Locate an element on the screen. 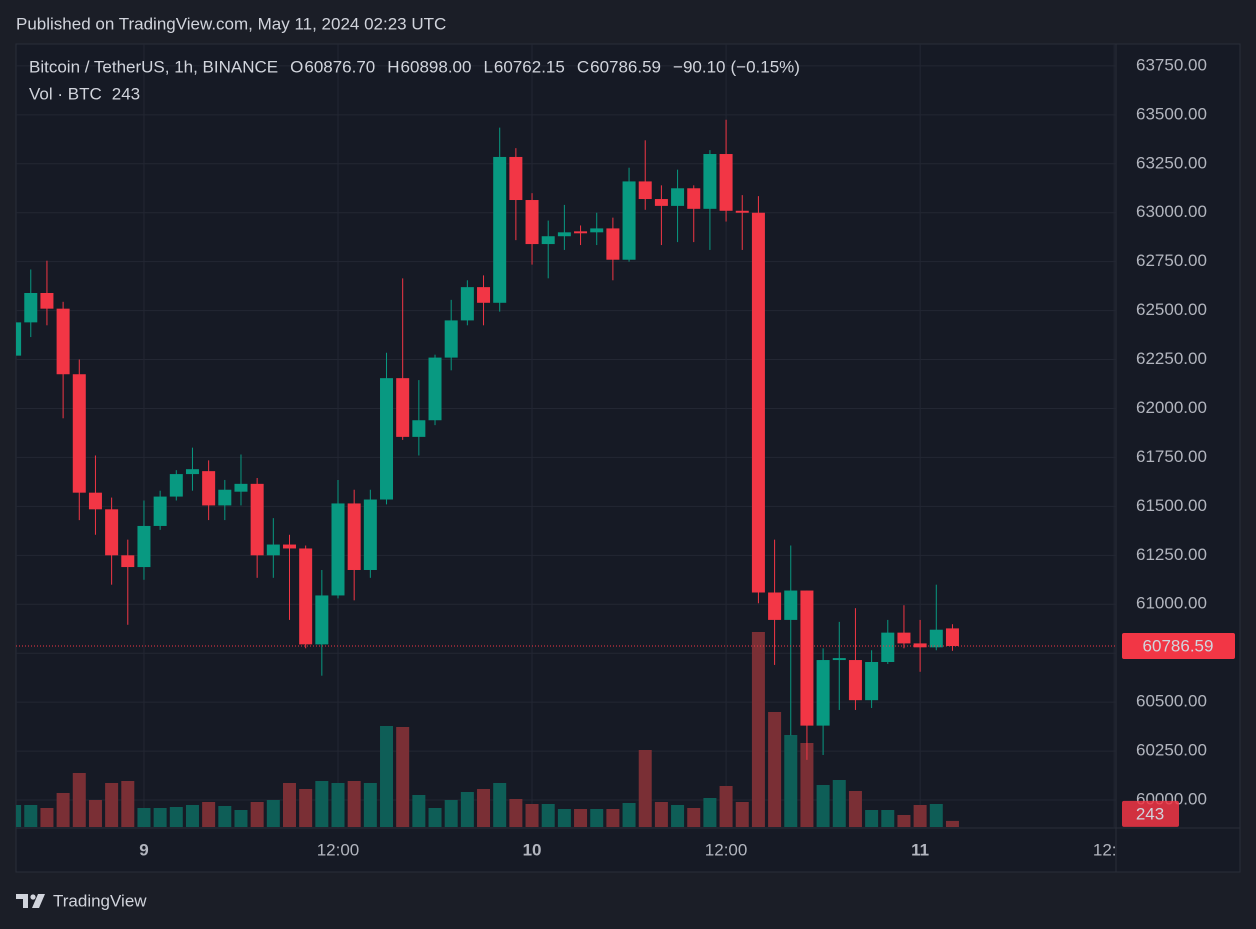 This screenshot has height=929, width=1256. last-volume-label: 243 is located at coordinates (1150, 813).